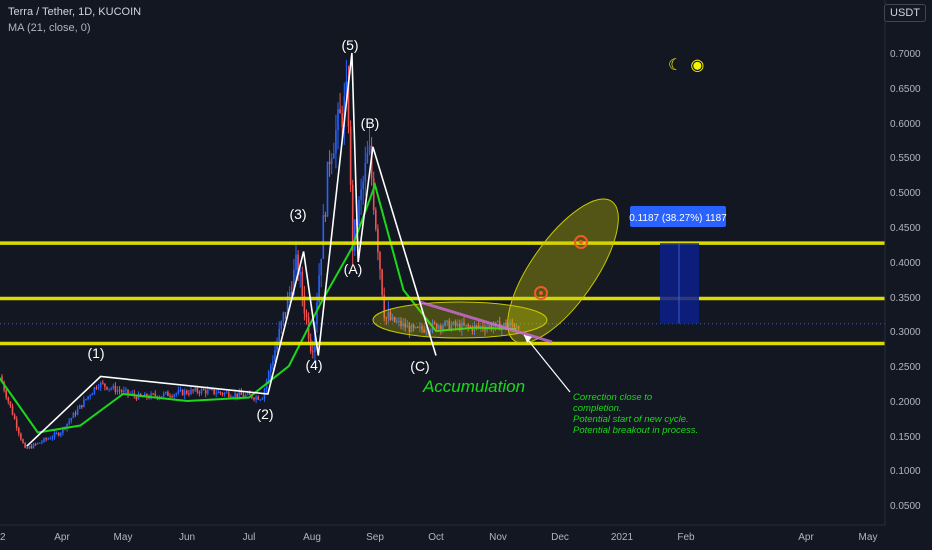 Image resolution: width=932 pixels, height=550 pixels. What do you see at coordinates (49, 28) in the screenshot?
I see `indicator-legend: MA (21, close, 0)` at bounding box center [49, 28].